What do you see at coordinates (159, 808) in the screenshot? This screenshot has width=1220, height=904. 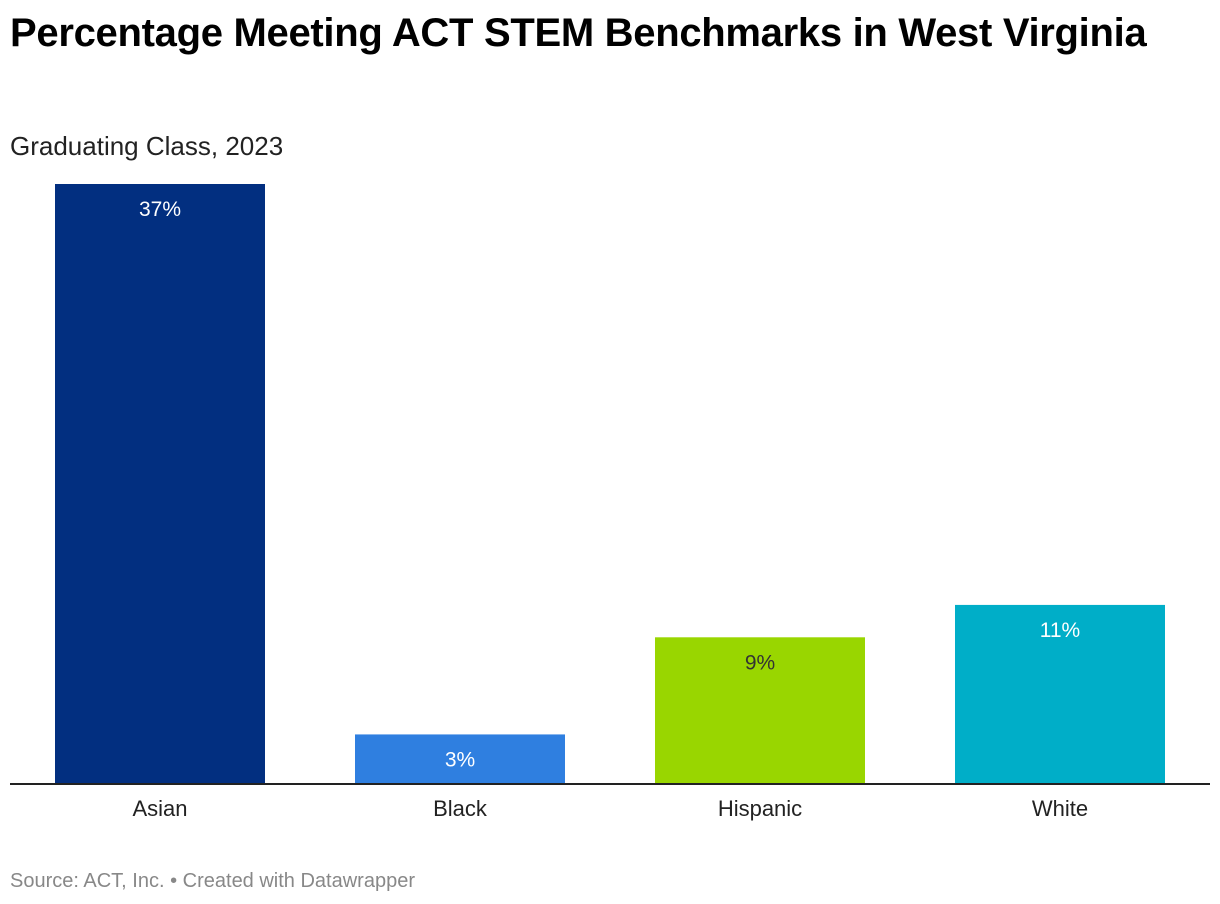 I see `category-label-asian: Asian` at bounding box center [159, 808].